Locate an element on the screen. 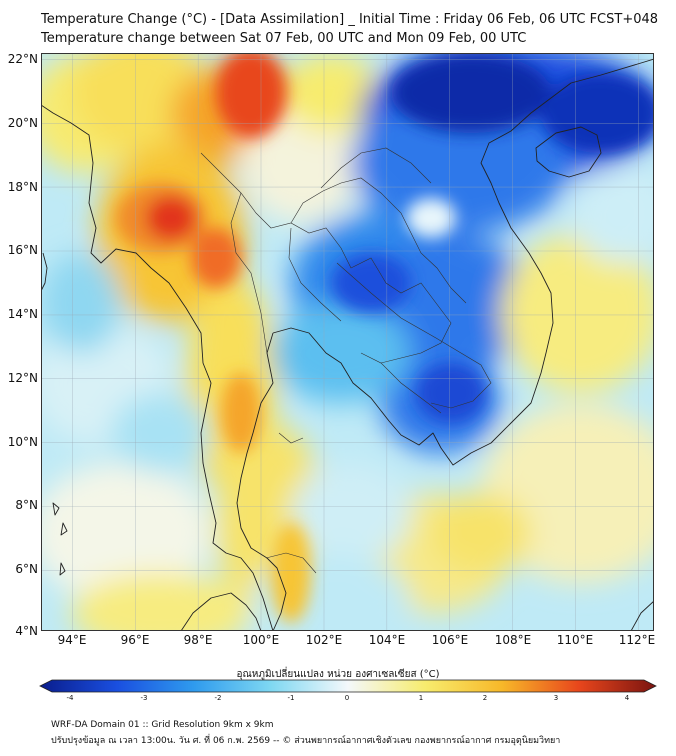 This screenshot has height=756, width=676. lon-label: 112°E is located at coordinates (637, 640).